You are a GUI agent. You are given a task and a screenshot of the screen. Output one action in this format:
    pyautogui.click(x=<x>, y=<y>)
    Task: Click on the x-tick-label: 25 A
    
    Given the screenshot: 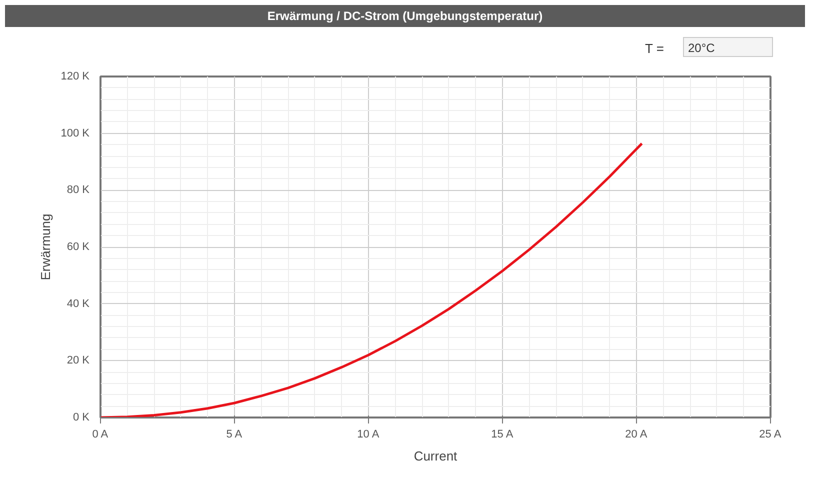 What is the action you would take?
    pyautogui.click(x=770, y=434)
    